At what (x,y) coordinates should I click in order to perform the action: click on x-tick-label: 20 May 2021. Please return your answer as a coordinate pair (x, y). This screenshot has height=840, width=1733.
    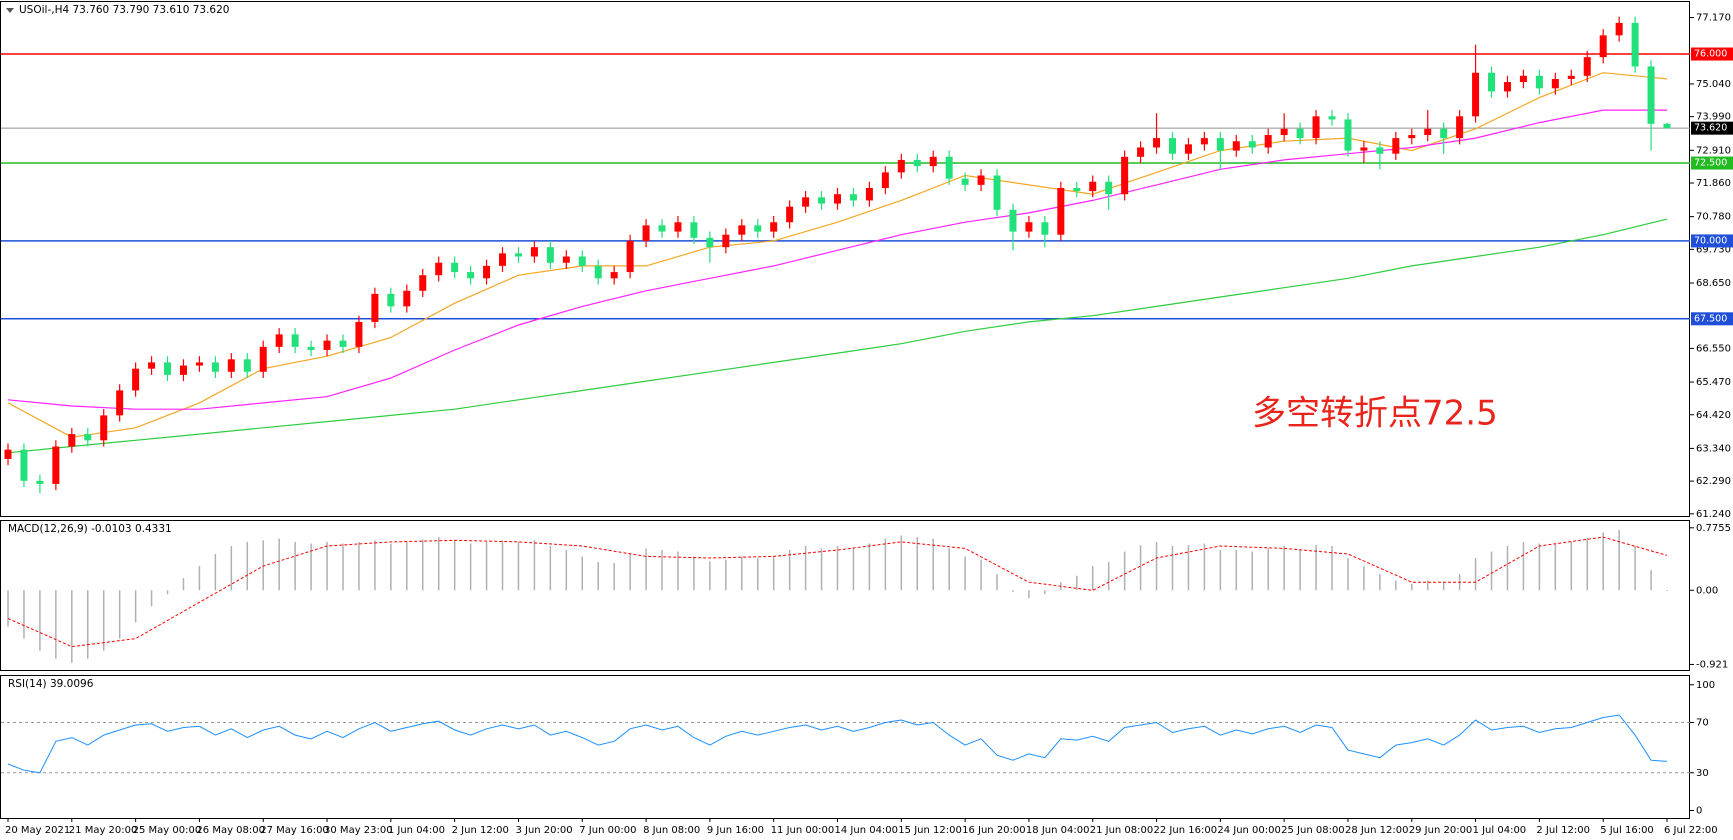
    Looking at the image, I should click on (37, 830).